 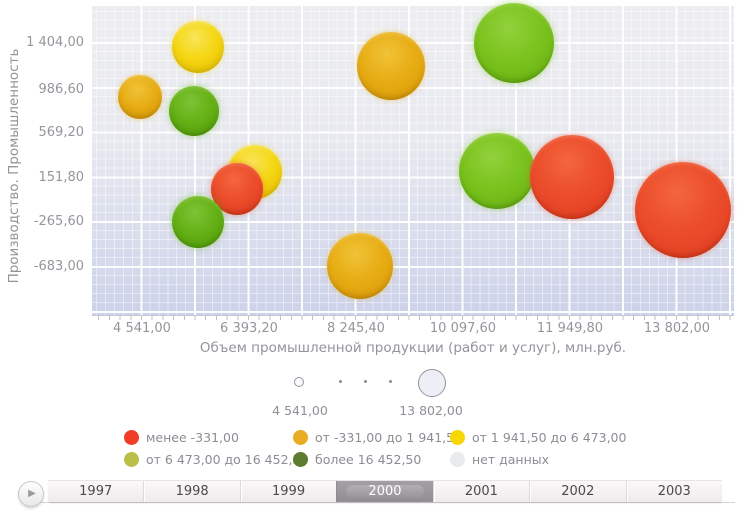 What do you see at coordinates (142, 328) in the screenshot?
I see `x-tick-label: 4 541,00` at bounding box center [142, 328].